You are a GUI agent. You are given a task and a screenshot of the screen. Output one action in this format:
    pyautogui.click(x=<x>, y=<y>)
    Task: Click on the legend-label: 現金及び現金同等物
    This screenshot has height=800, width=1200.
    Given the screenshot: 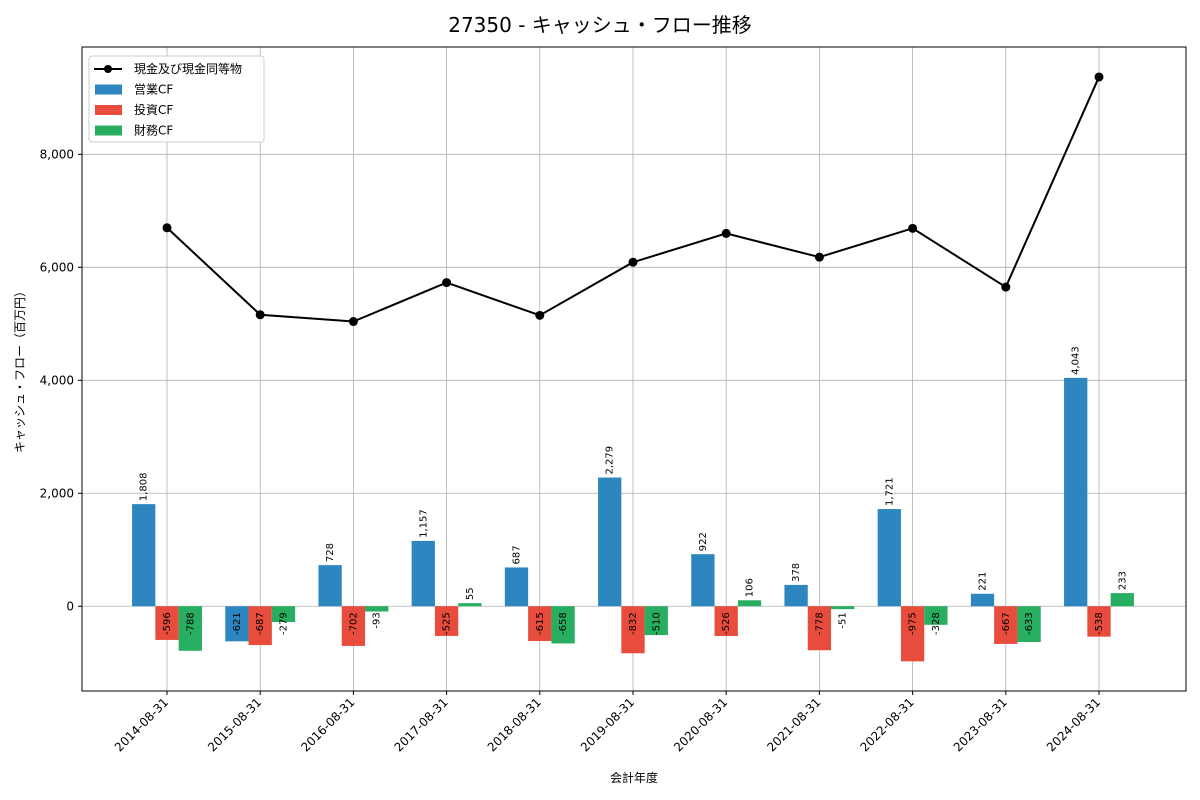 What is the action you would take?
    pyautogui.click(x=188, y=68)
    